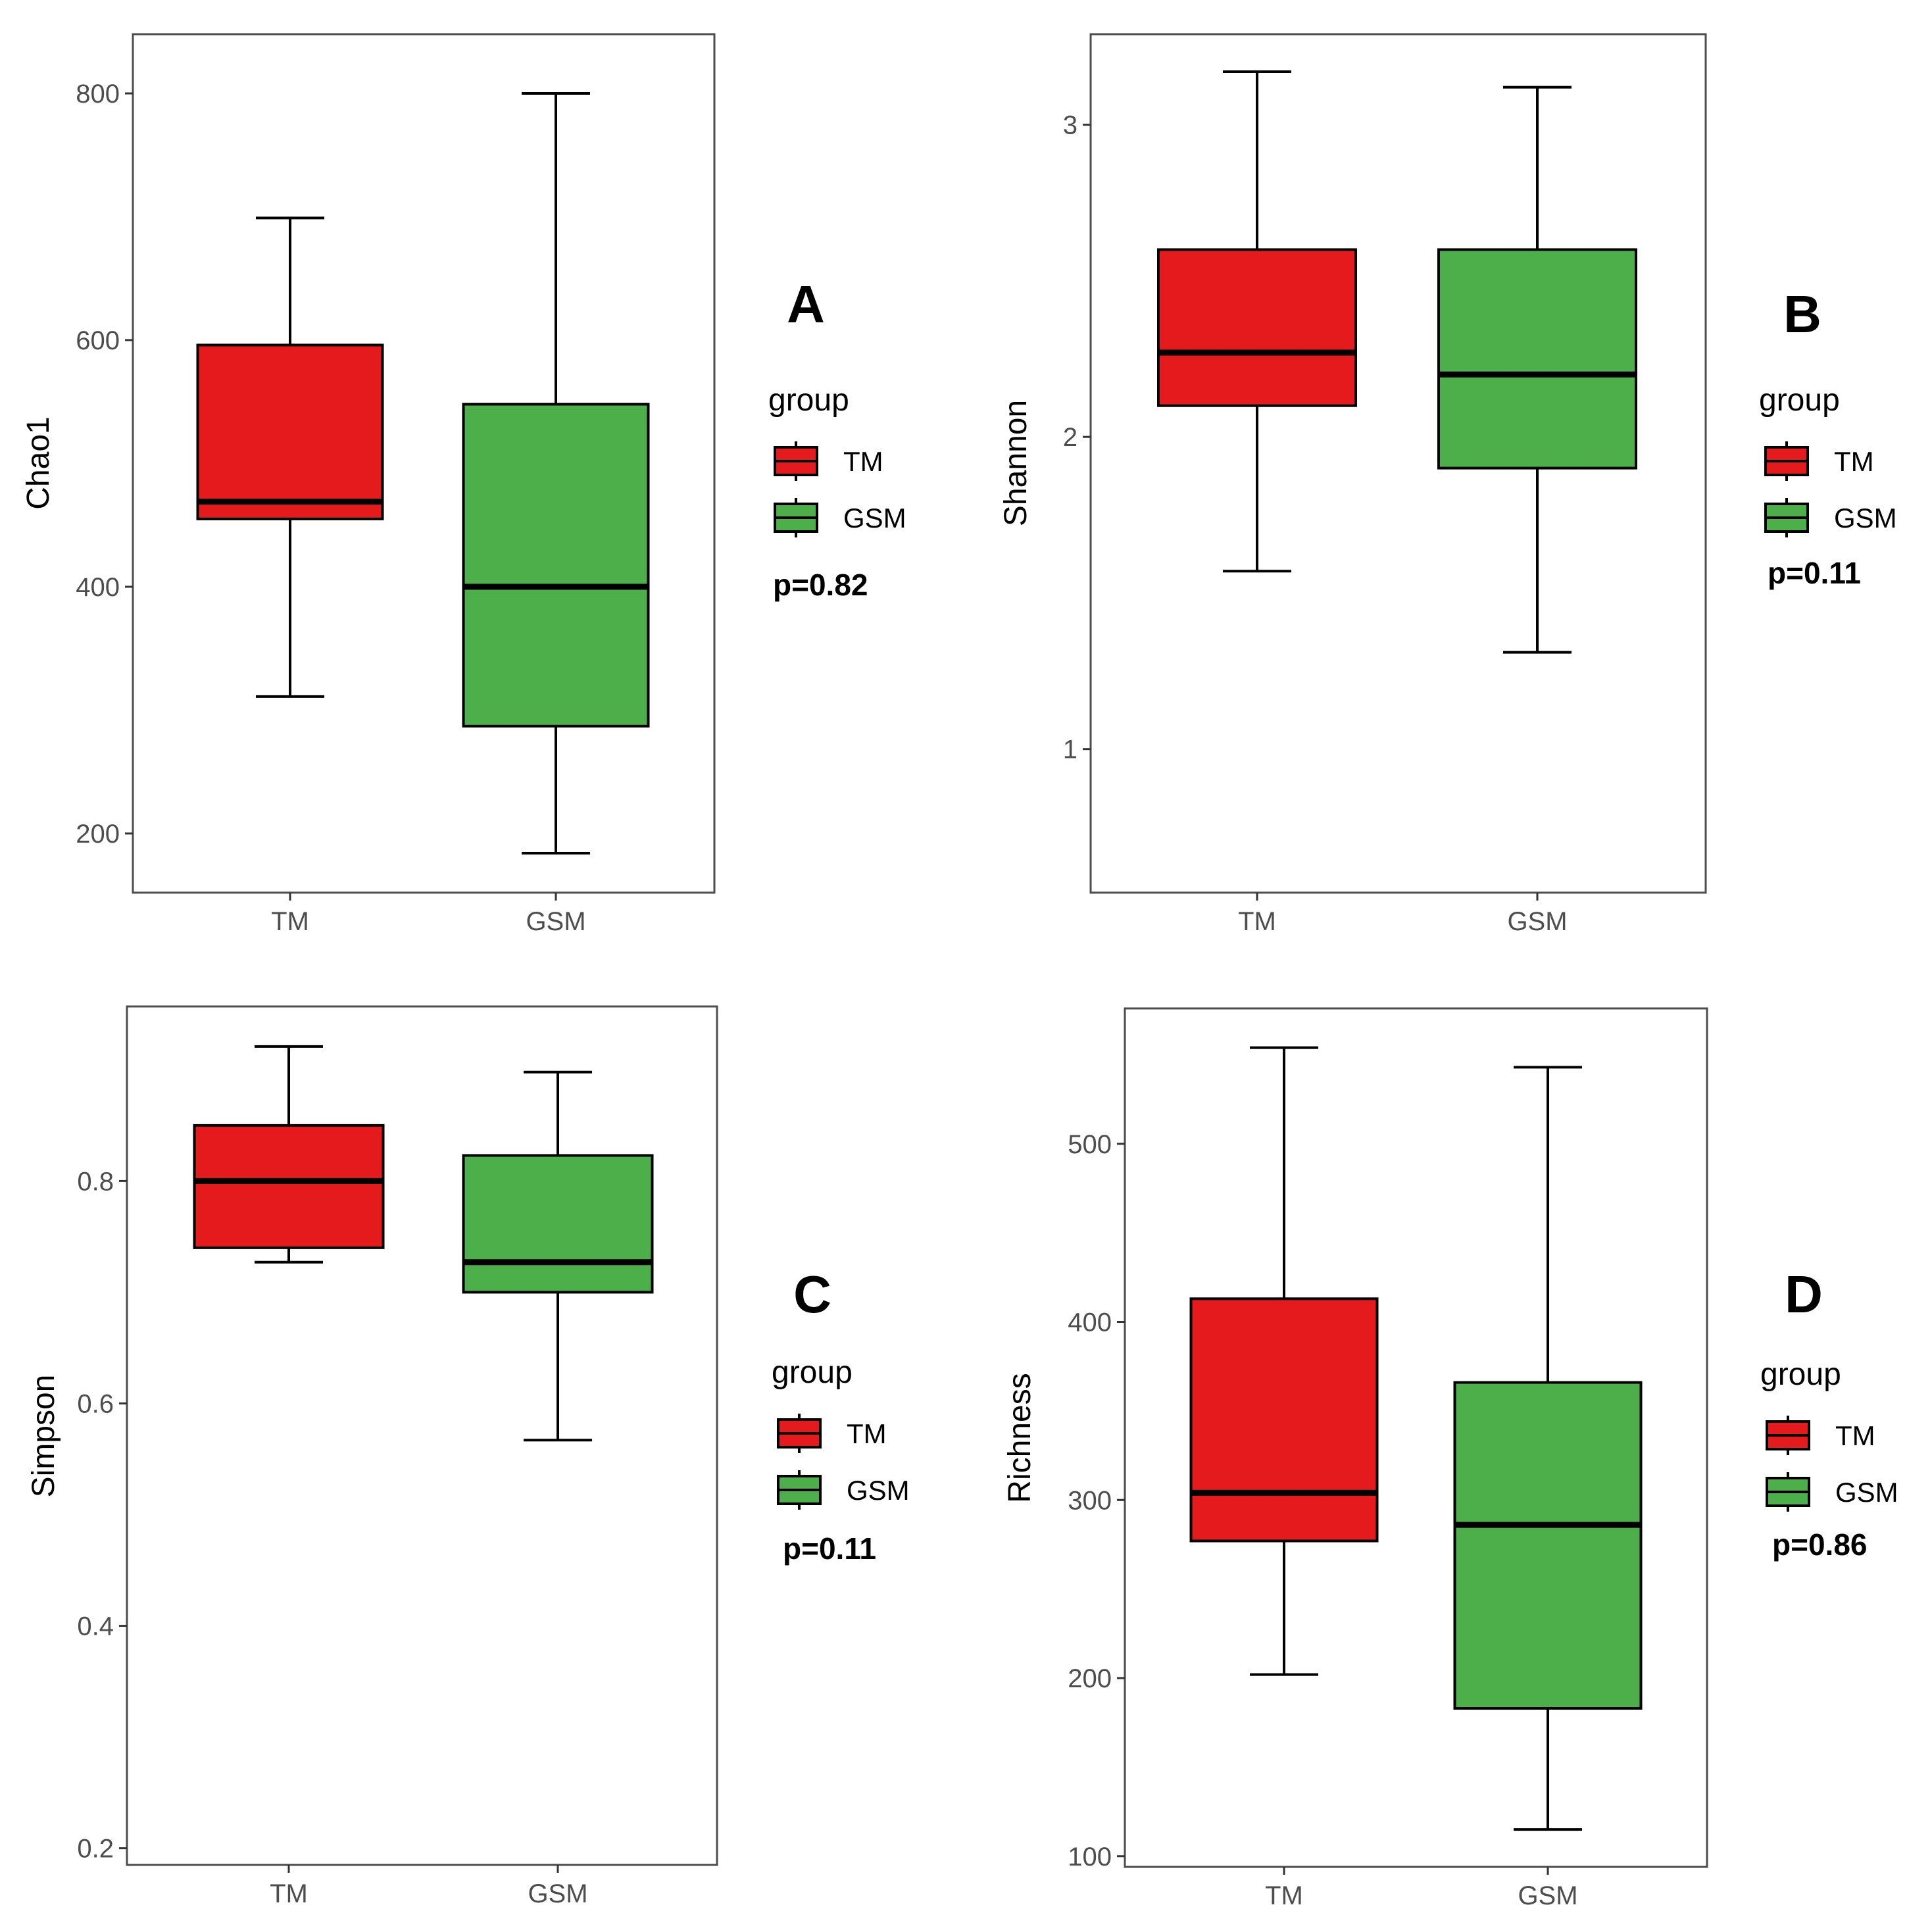 Image resolution: width=1932 pixels, height=1932 pixels. I want to click on y-tick-label: 0.8, so click(95, 1181).